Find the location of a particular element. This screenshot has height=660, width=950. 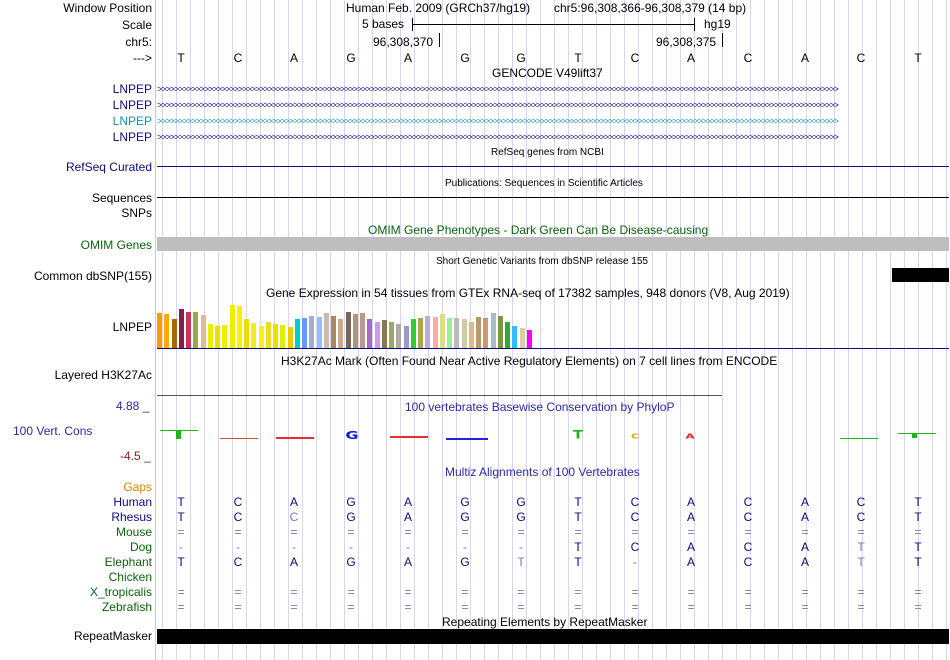

snps-label: SNPs is located at coordinates (136, 213).